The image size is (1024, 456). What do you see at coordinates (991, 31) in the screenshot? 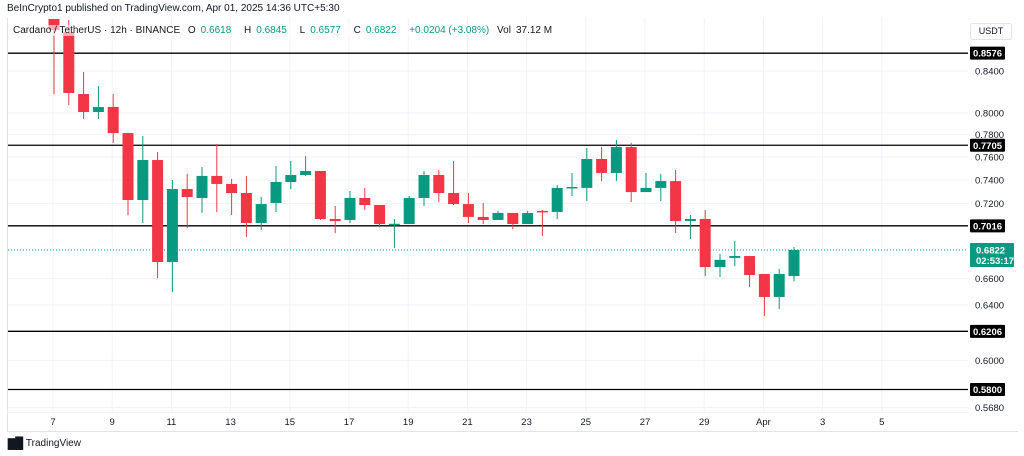
I see `currency-unit-button: USDT` at bounding box center [991, 31].